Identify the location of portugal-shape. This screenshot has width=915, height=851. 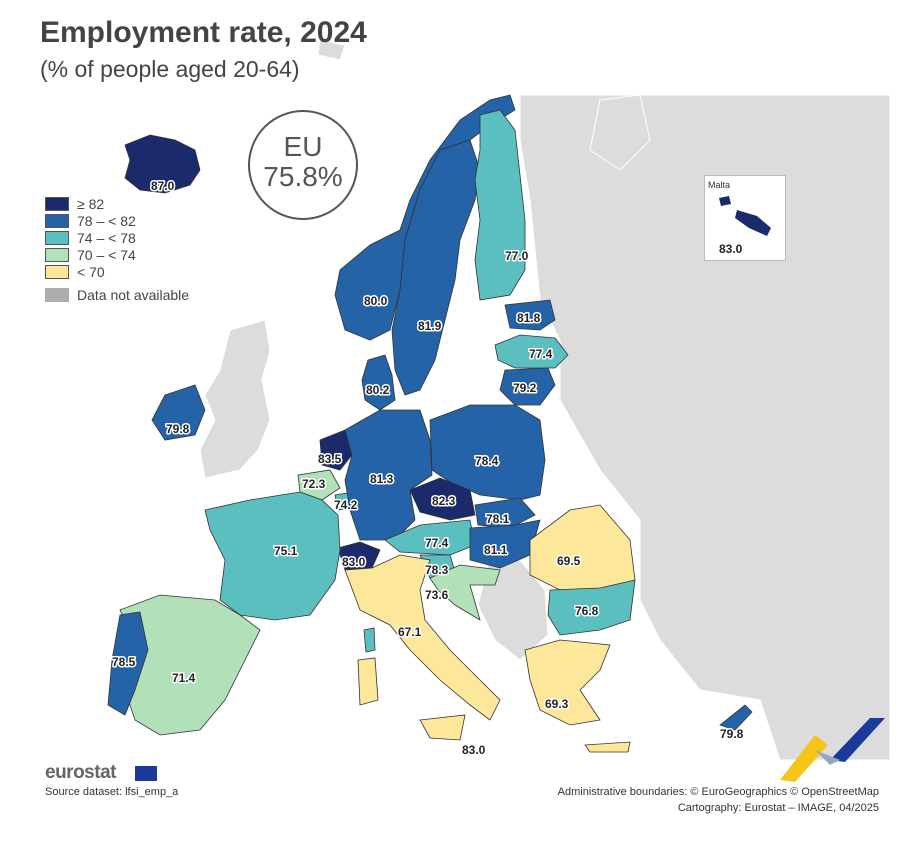
(128, 663).